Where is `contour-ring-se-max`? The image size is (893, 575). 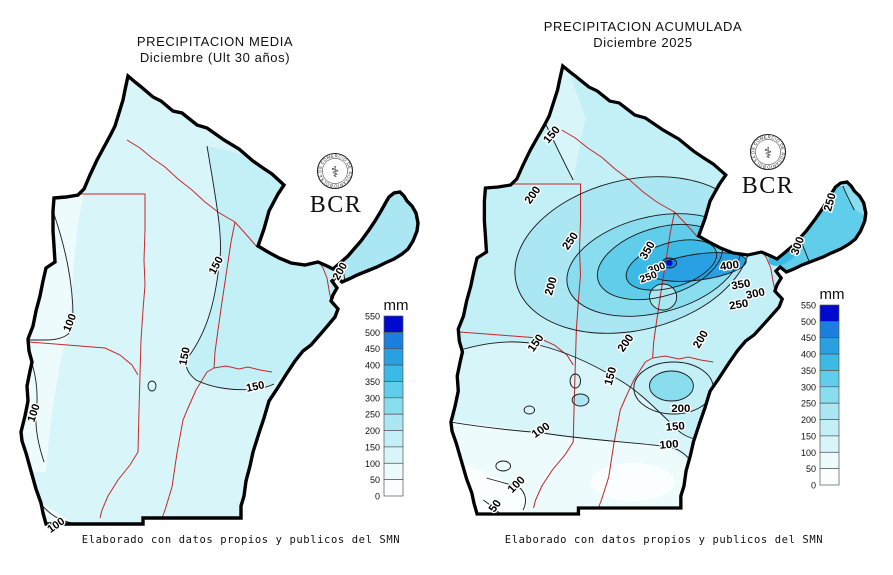
contour-ring-se-max is located at coordinates (671, 386).